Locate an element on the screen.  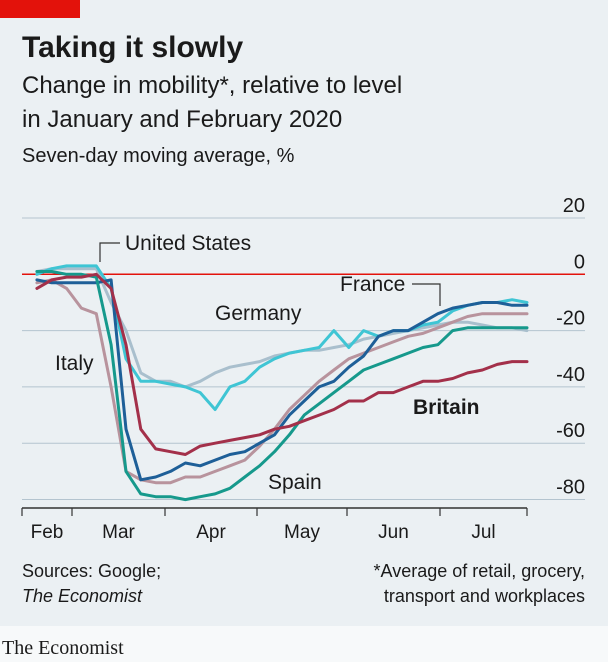
brand-strip is located at coordinates (304, 644).